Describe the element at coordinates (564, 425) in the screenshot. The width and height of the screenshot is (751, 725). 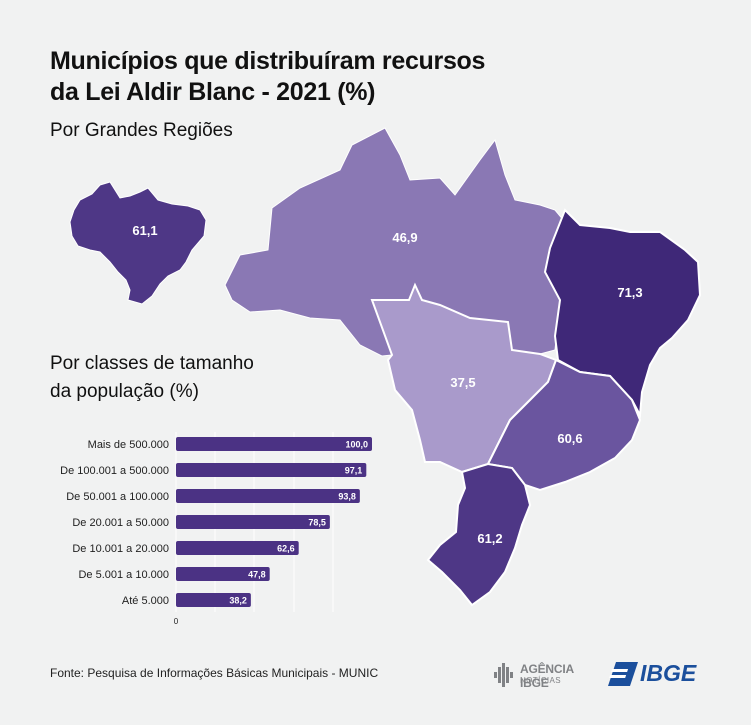
I see `region-sudeste` at that location.